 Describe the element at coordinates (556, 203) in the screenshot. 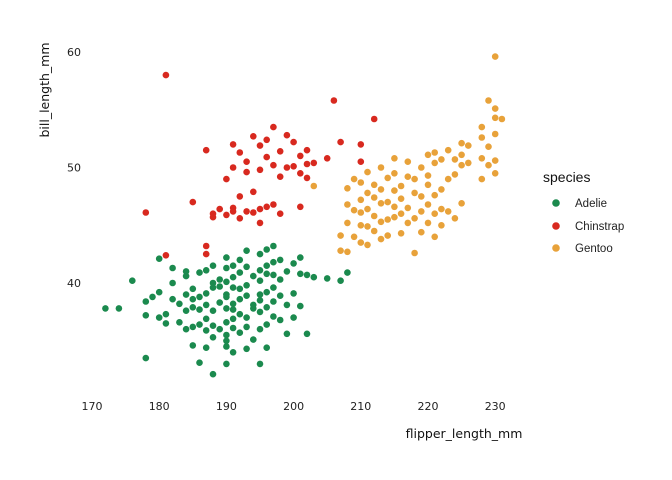

I see `legend-key-adelie` at that location.